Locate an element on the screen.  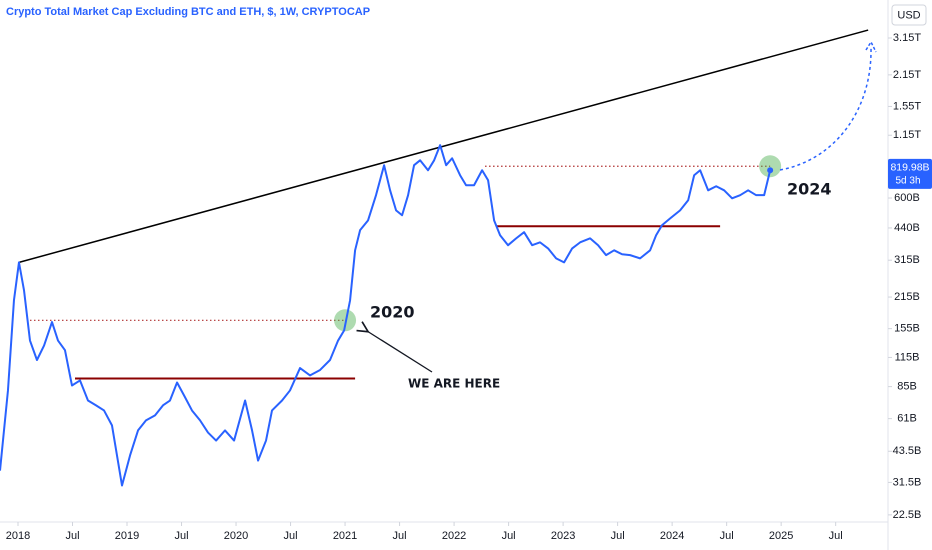
y-tick-label: 3.15T is located at coordinates (907, 38).